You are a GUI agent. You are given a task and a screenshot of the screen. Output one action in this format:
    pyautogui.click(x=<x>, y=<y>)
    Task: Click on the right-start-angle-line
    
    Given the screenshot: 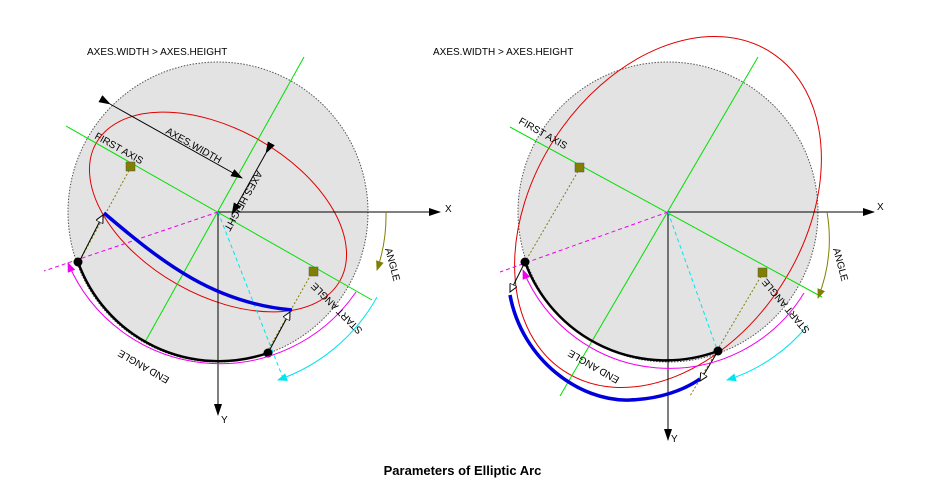 What is the action you would take?
    pyautogui.click(x=693, y=282)
    